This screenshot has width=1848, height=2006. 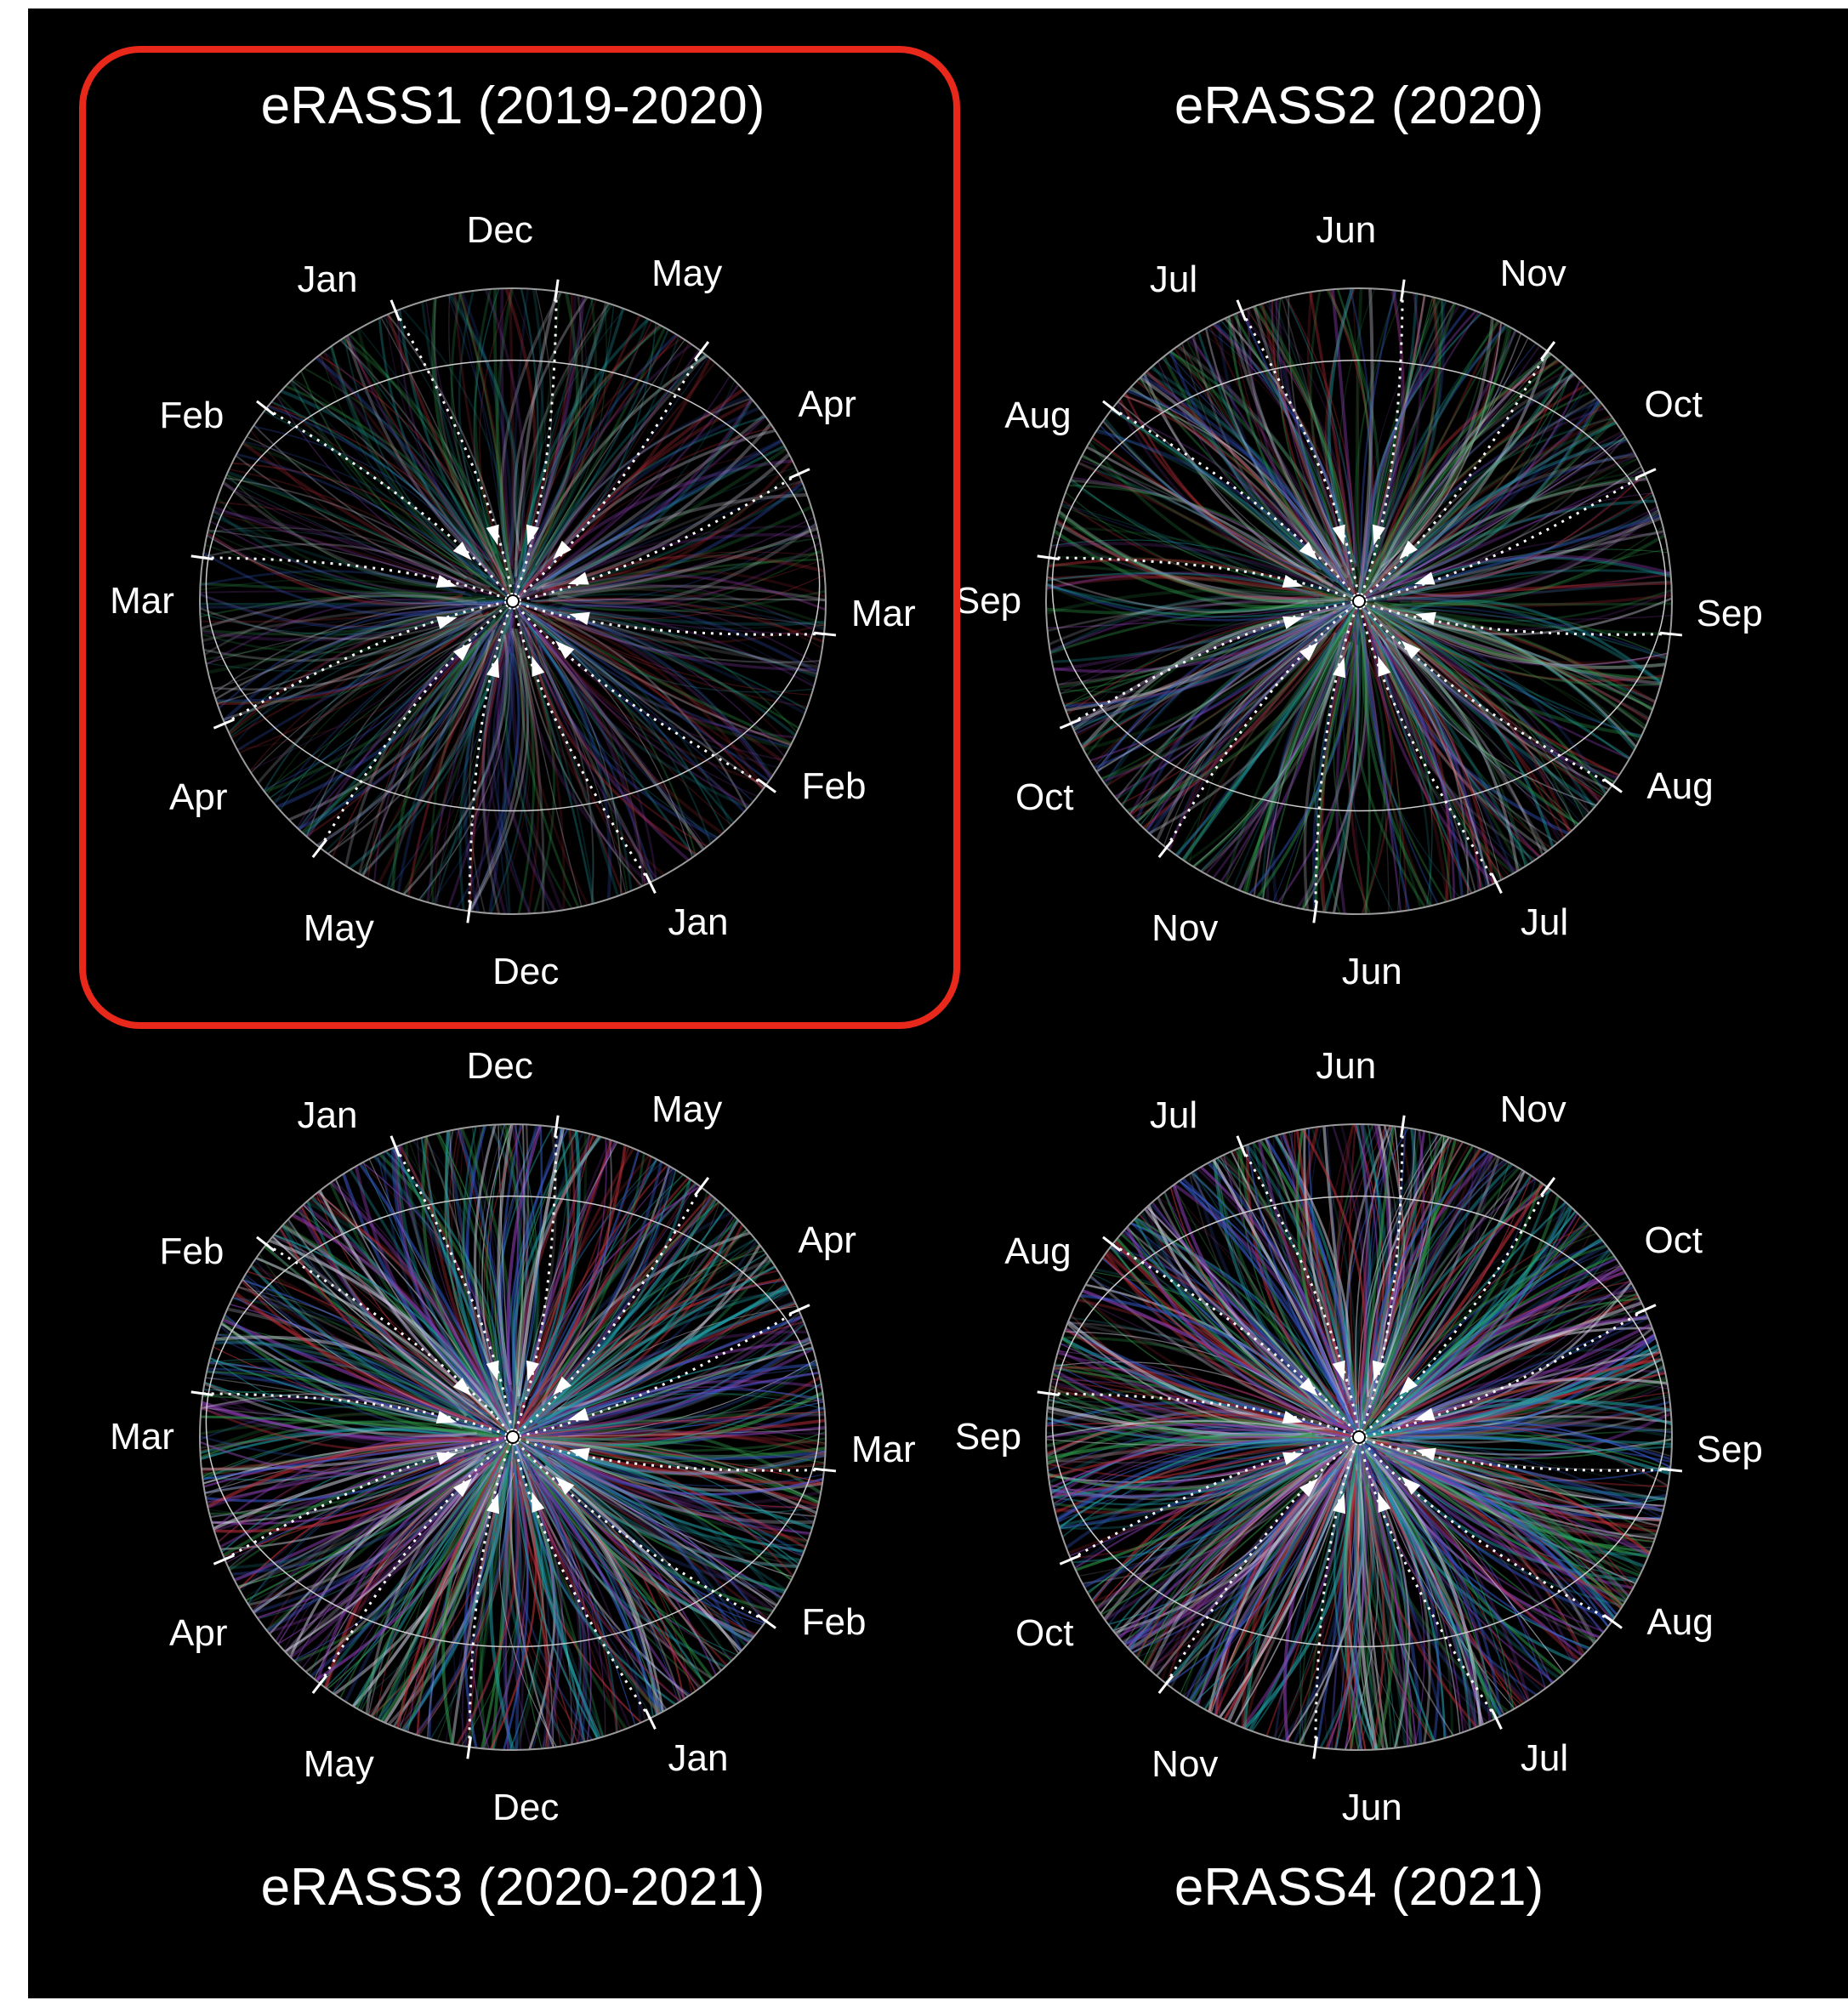 What do you see at coordinates (883, 1450) in the screenshot?
I see `month-label: Mar` at bounding box center [883, 1450].